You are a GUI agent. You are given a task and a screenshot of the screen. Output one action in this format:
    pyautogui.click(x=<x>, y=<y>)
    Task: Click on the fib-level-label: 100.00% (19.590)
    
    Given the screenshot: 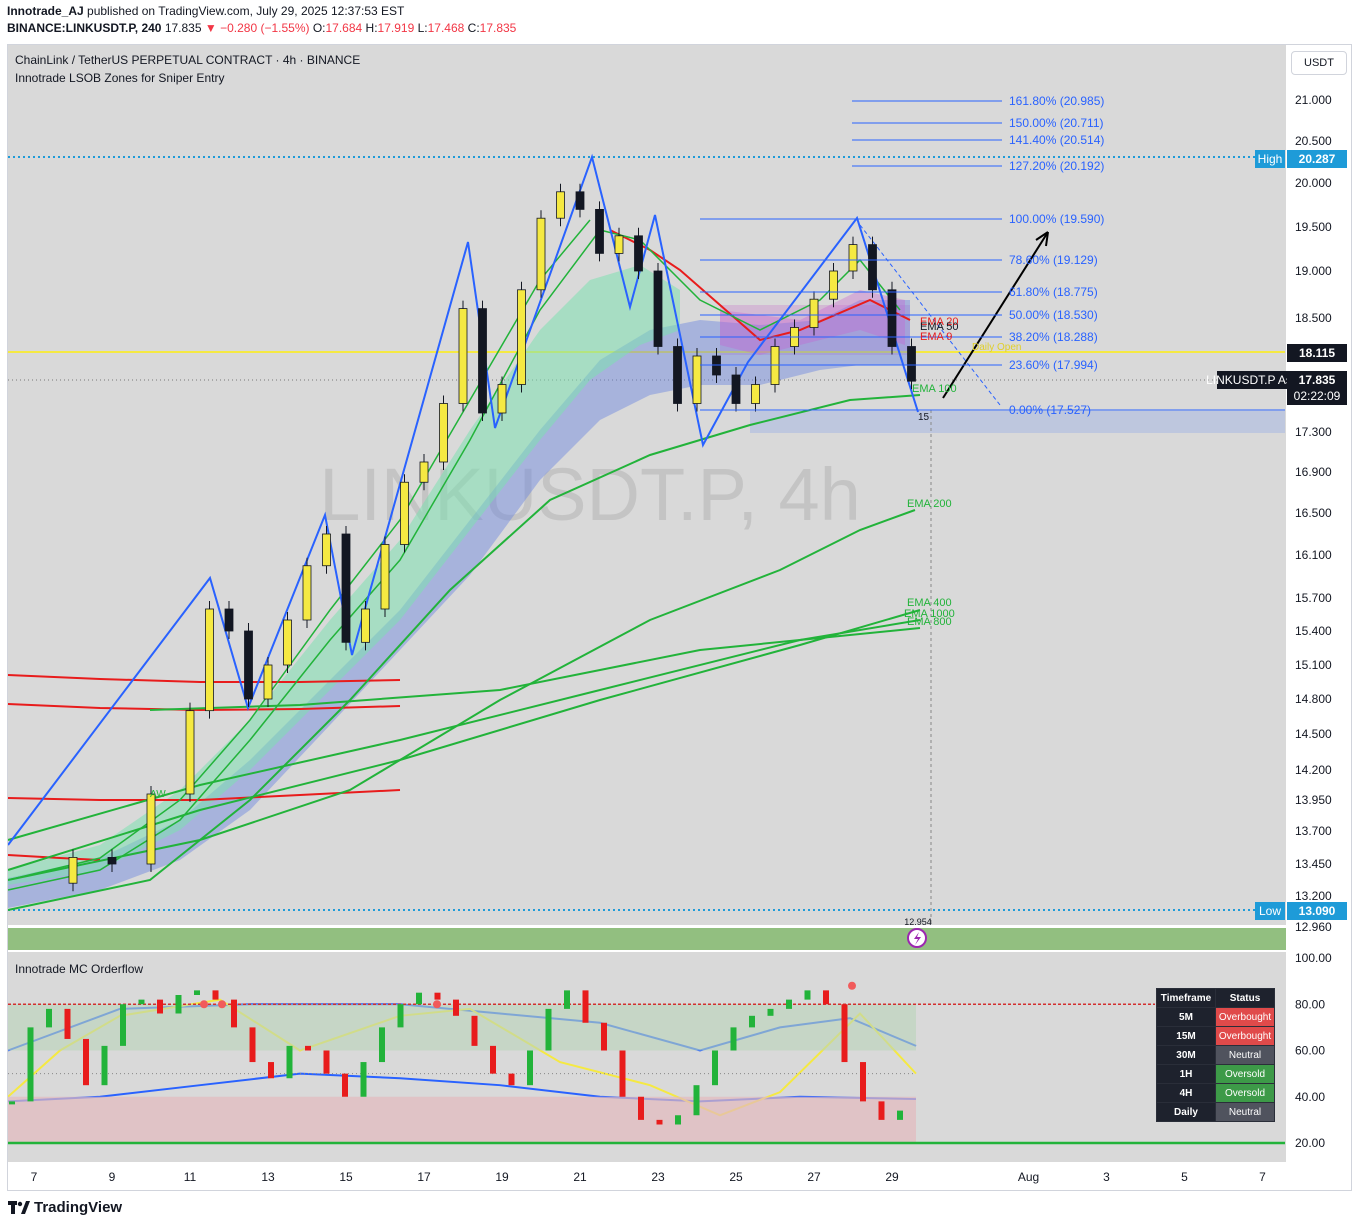 What is the action you would take?
    pyautogui.click(x=1056, y=219)
    